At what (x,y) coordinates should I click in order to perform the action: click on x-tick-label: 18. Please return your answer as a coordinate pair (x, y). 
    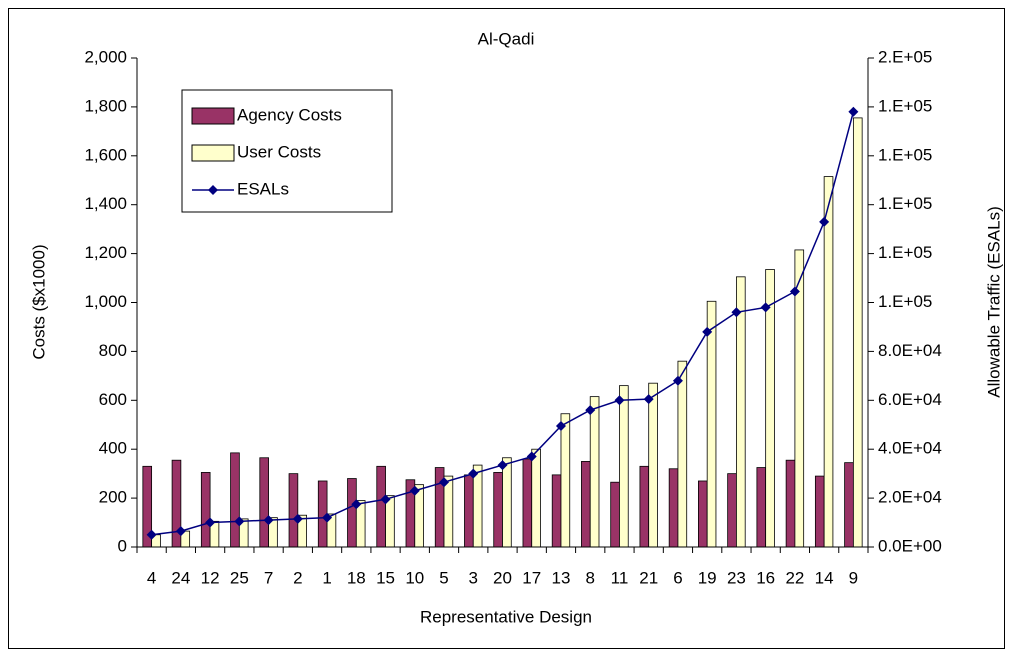
    Looking at the image, I should click on (356, 577).